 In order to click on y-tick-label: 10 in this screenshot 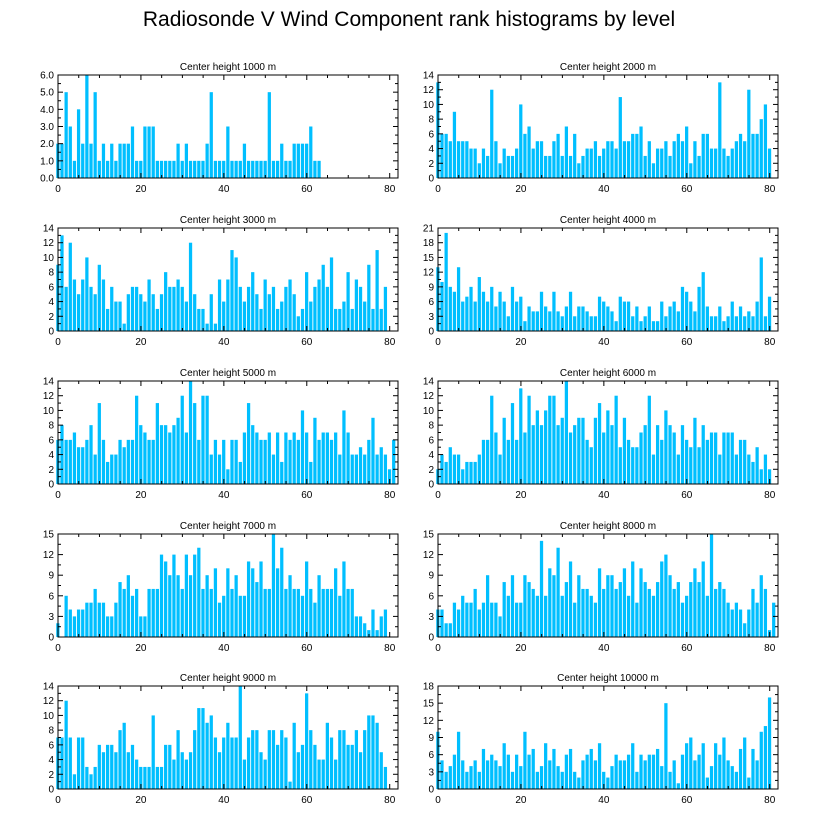, I will do `click(49, 716)`.